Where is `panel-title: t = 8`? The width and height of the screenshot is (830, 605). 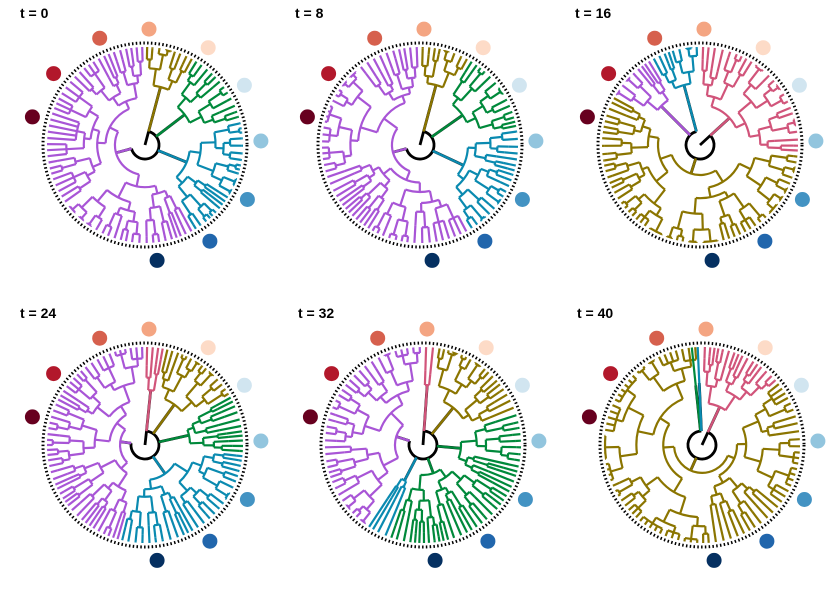 panel-title: t = 8 is located at coordinates (309, 13).